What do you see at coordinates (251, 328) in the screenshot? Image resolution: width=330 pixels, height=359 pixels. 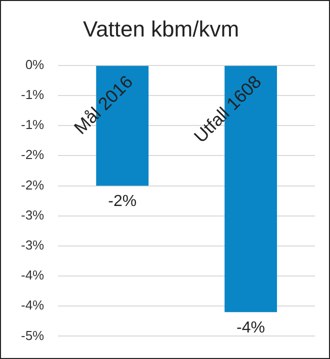 I see `data-label: -4%` at bounding box center [251, 328].